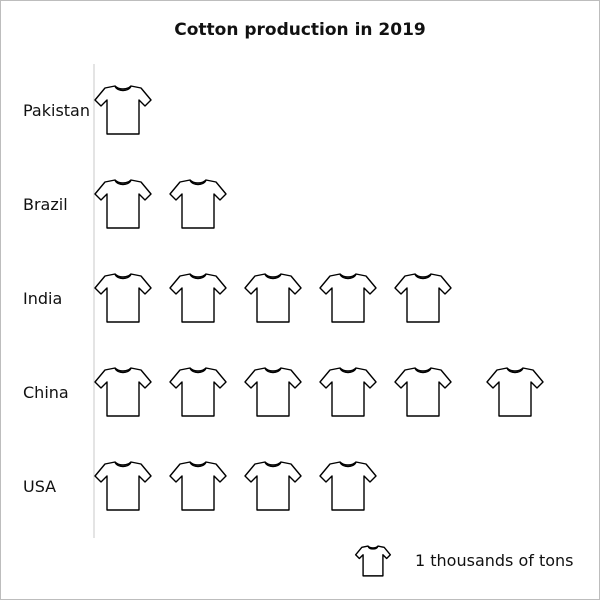 This screenshot has height=600, width=600. I want to click on pictograph-row: China, so click(283, 392).